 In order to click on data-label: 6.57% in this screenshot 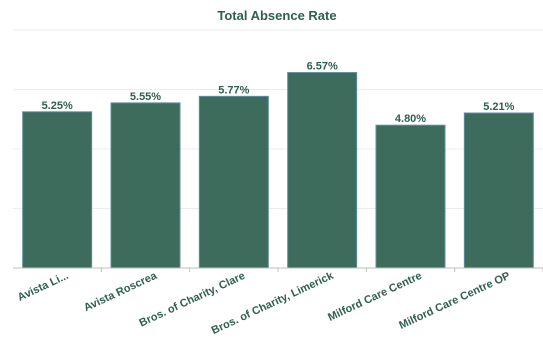, I will do `click(322, 67)`.